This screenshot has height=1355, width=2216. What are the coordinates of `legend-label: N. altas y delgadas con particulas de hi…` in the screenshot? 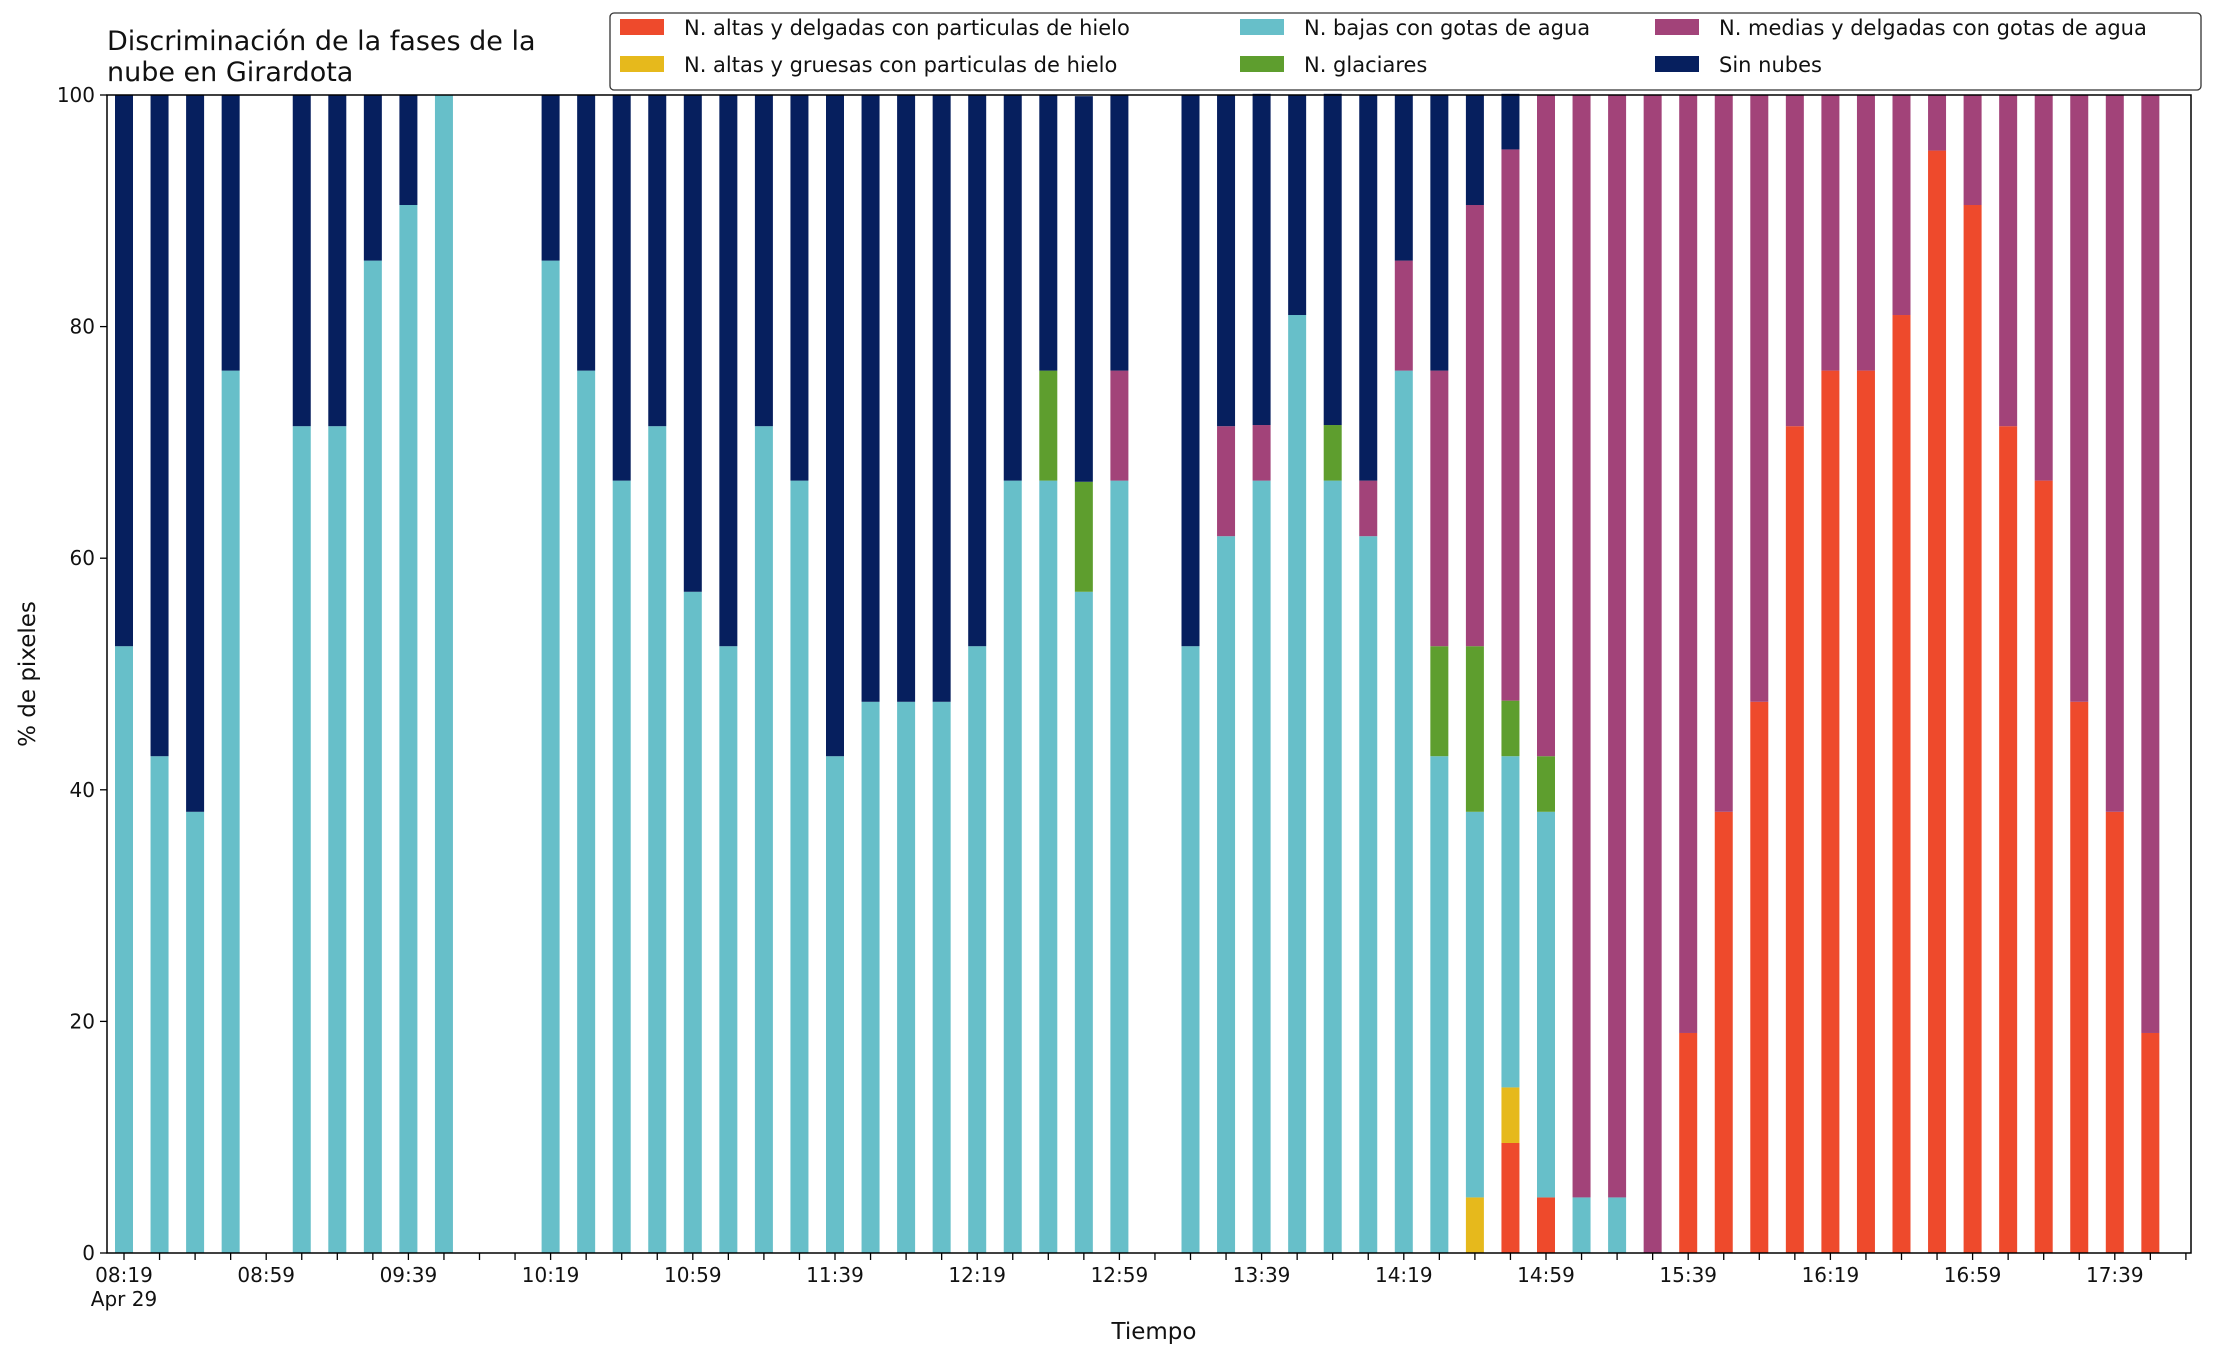 It's located at (907, 28).